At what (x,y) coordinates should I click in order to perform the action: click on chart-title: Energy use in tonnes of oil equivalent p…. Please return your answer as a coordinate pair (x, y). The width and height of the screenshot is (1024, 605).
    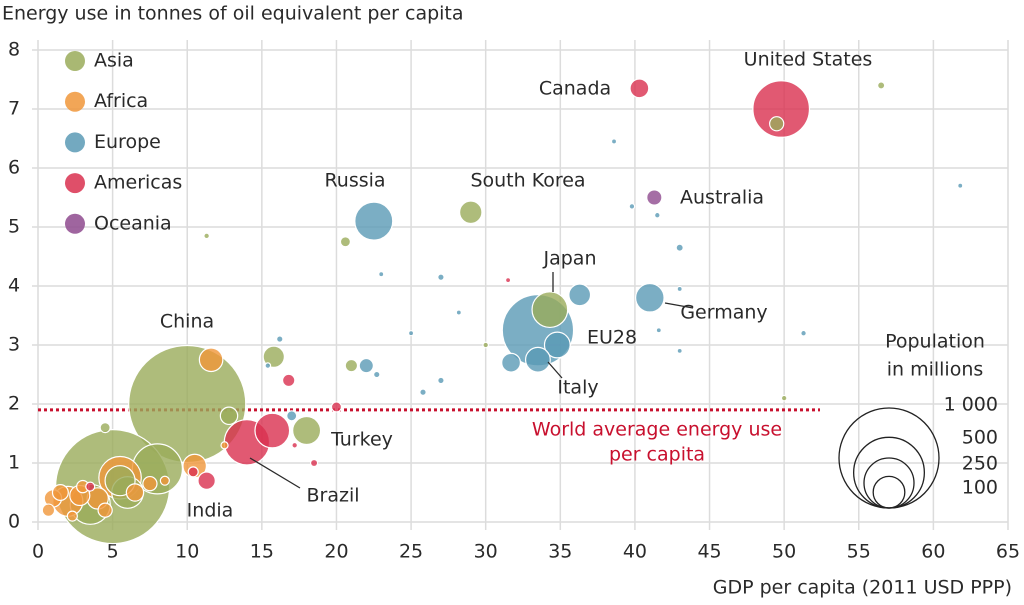
    Looking at the image, I should click on (233, 14).